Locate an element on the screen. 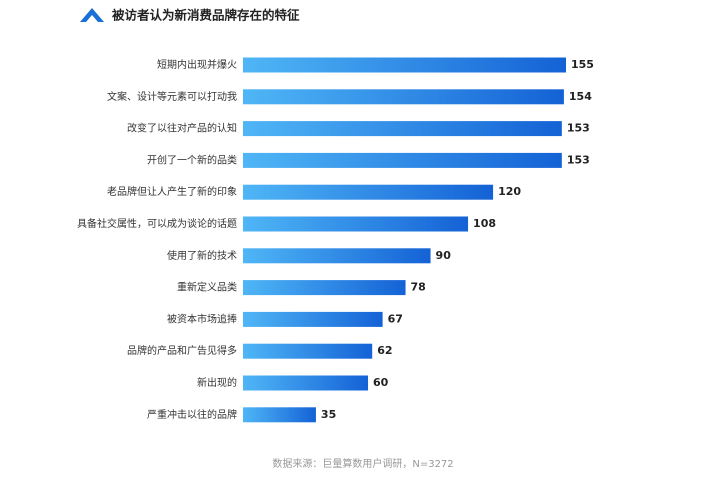  value-label: 60 is located at coordinates (381, 382).